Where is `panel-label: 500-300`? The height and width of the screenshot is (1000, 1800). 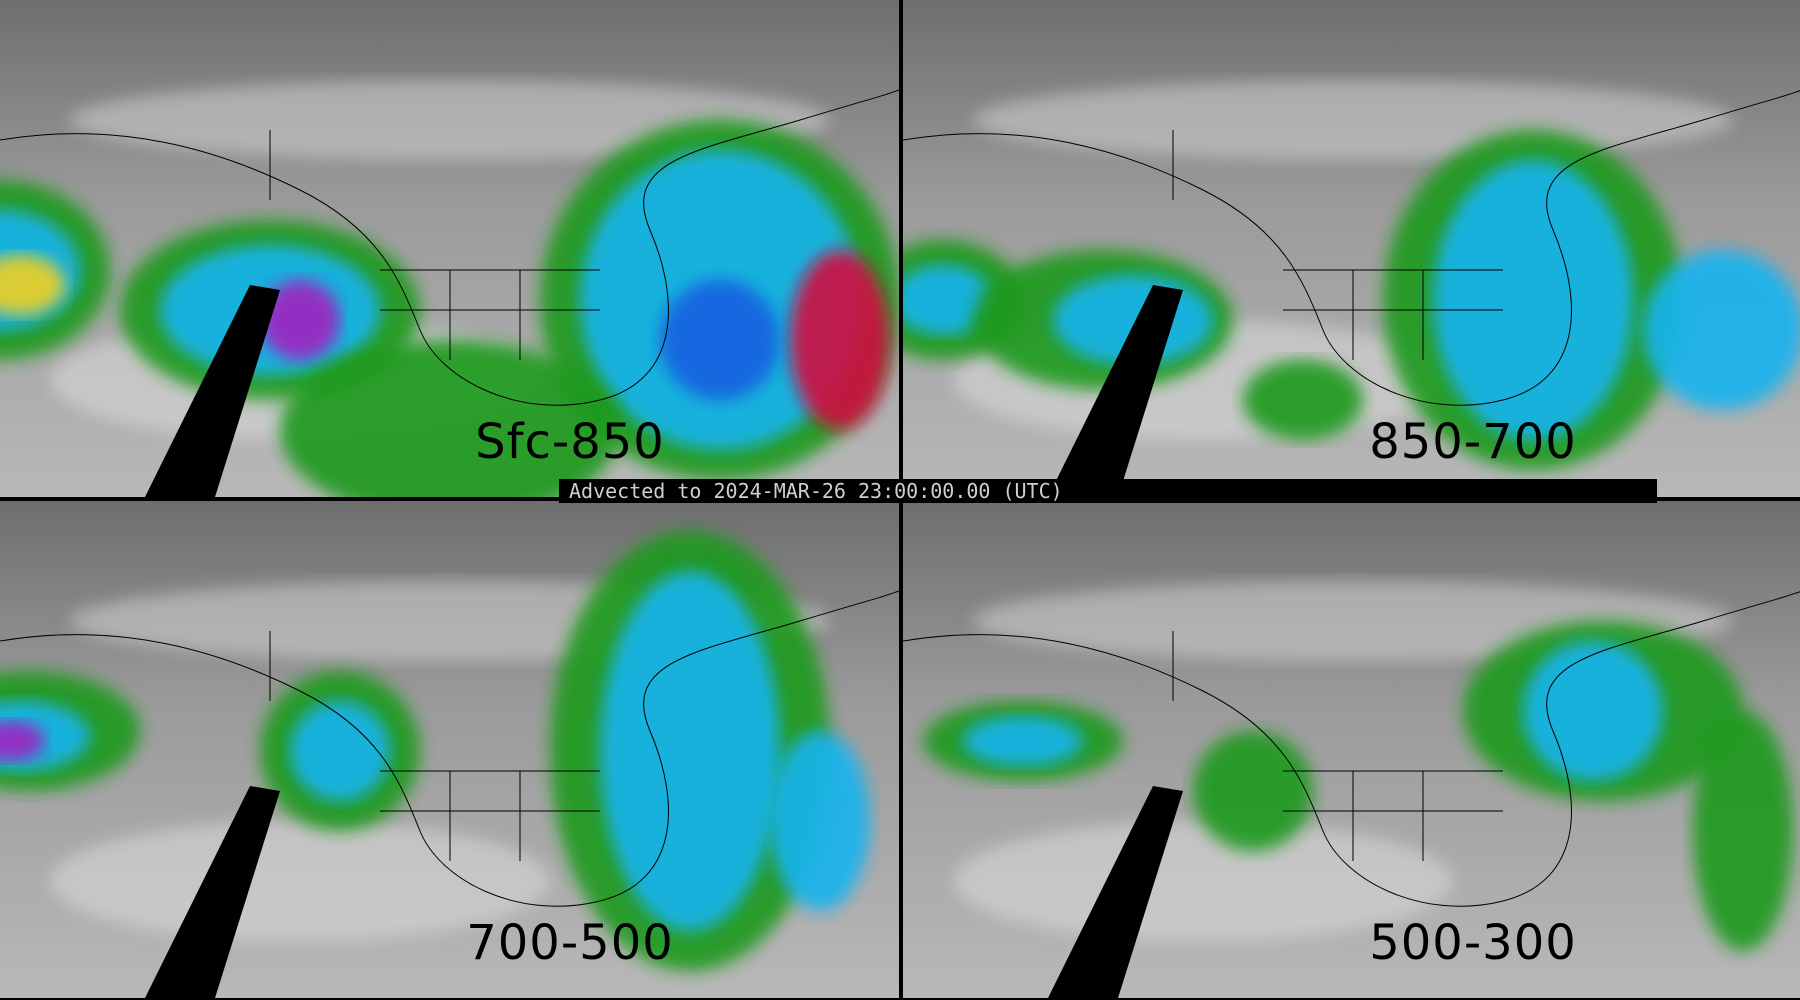
panel-label: 500-300 is located at coordinates (1473, 943).